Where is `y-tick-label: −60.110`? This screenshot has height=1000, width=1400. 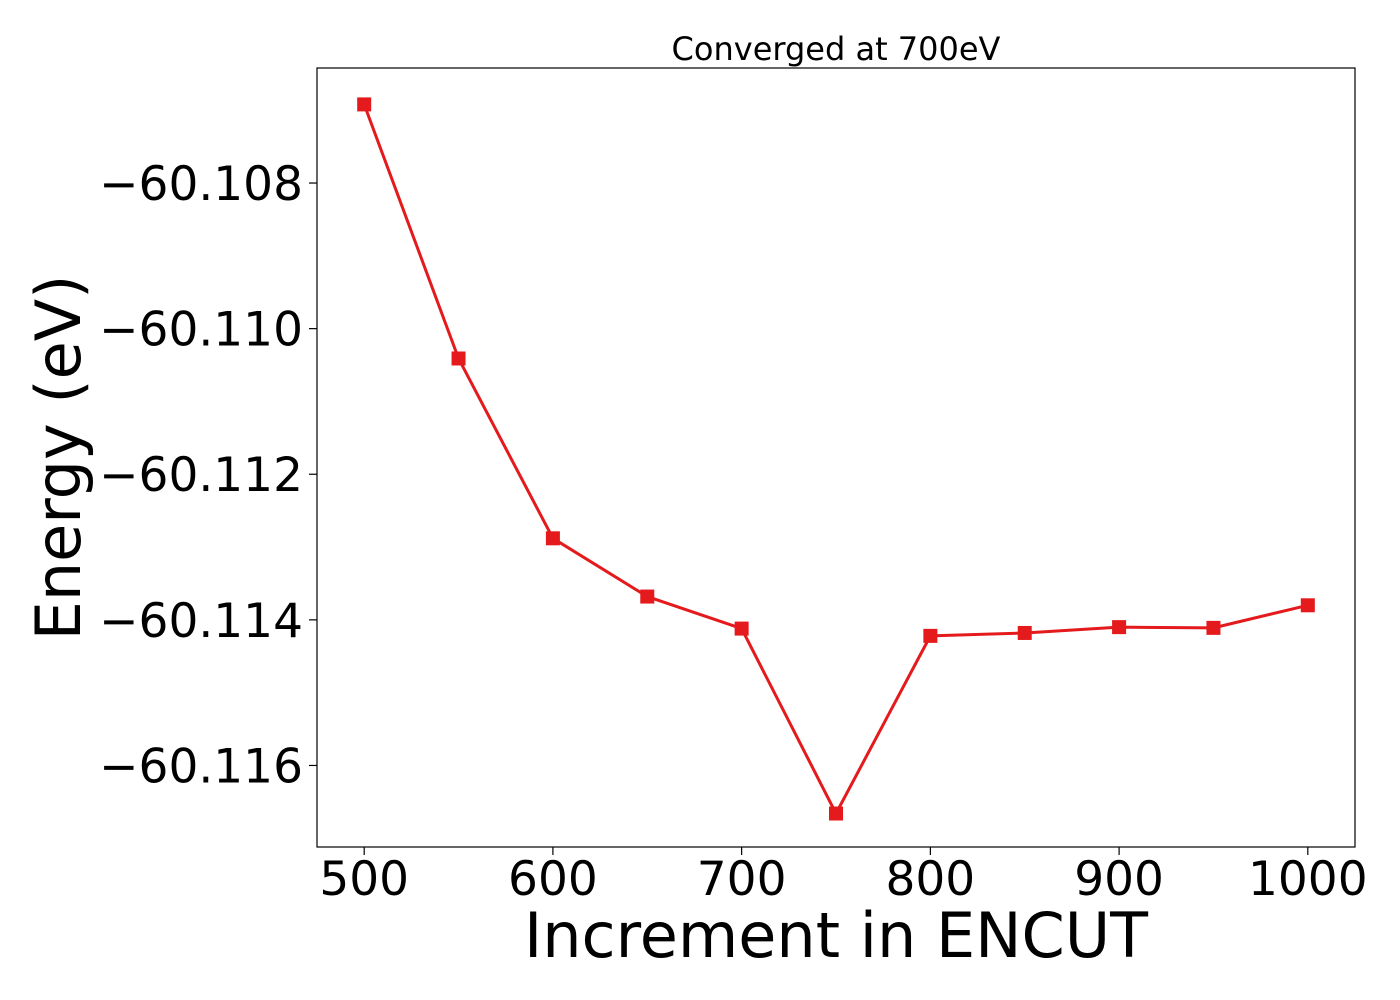
y-tick-label: −60.110 is located at coordinates (201, 330).